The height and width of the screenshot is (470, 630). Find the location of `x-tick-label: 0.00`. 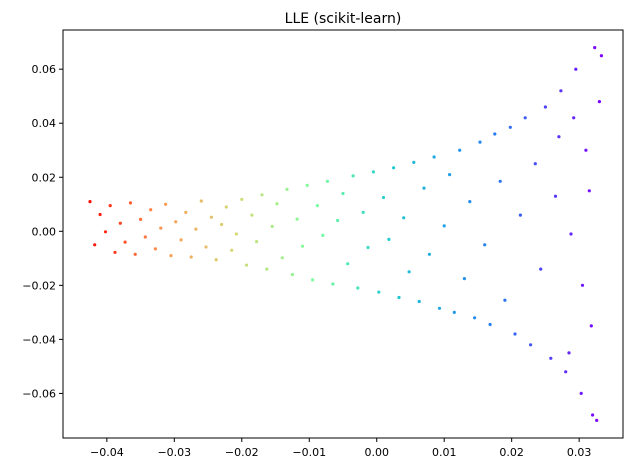

x-tick-label: 0.00 is located at coordinates (376, 452).